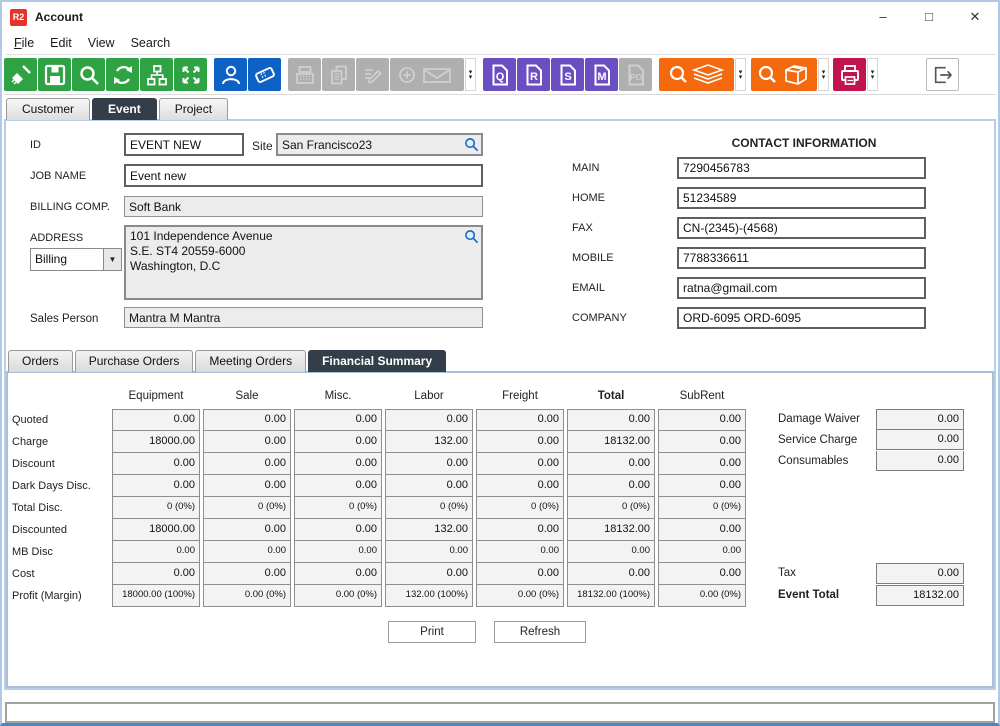 This screenshot has height=726, width=1000. Describe the element at coordinates (112, 259) in the screenshot. I see `chevron-down-icon: ▼` at that location.